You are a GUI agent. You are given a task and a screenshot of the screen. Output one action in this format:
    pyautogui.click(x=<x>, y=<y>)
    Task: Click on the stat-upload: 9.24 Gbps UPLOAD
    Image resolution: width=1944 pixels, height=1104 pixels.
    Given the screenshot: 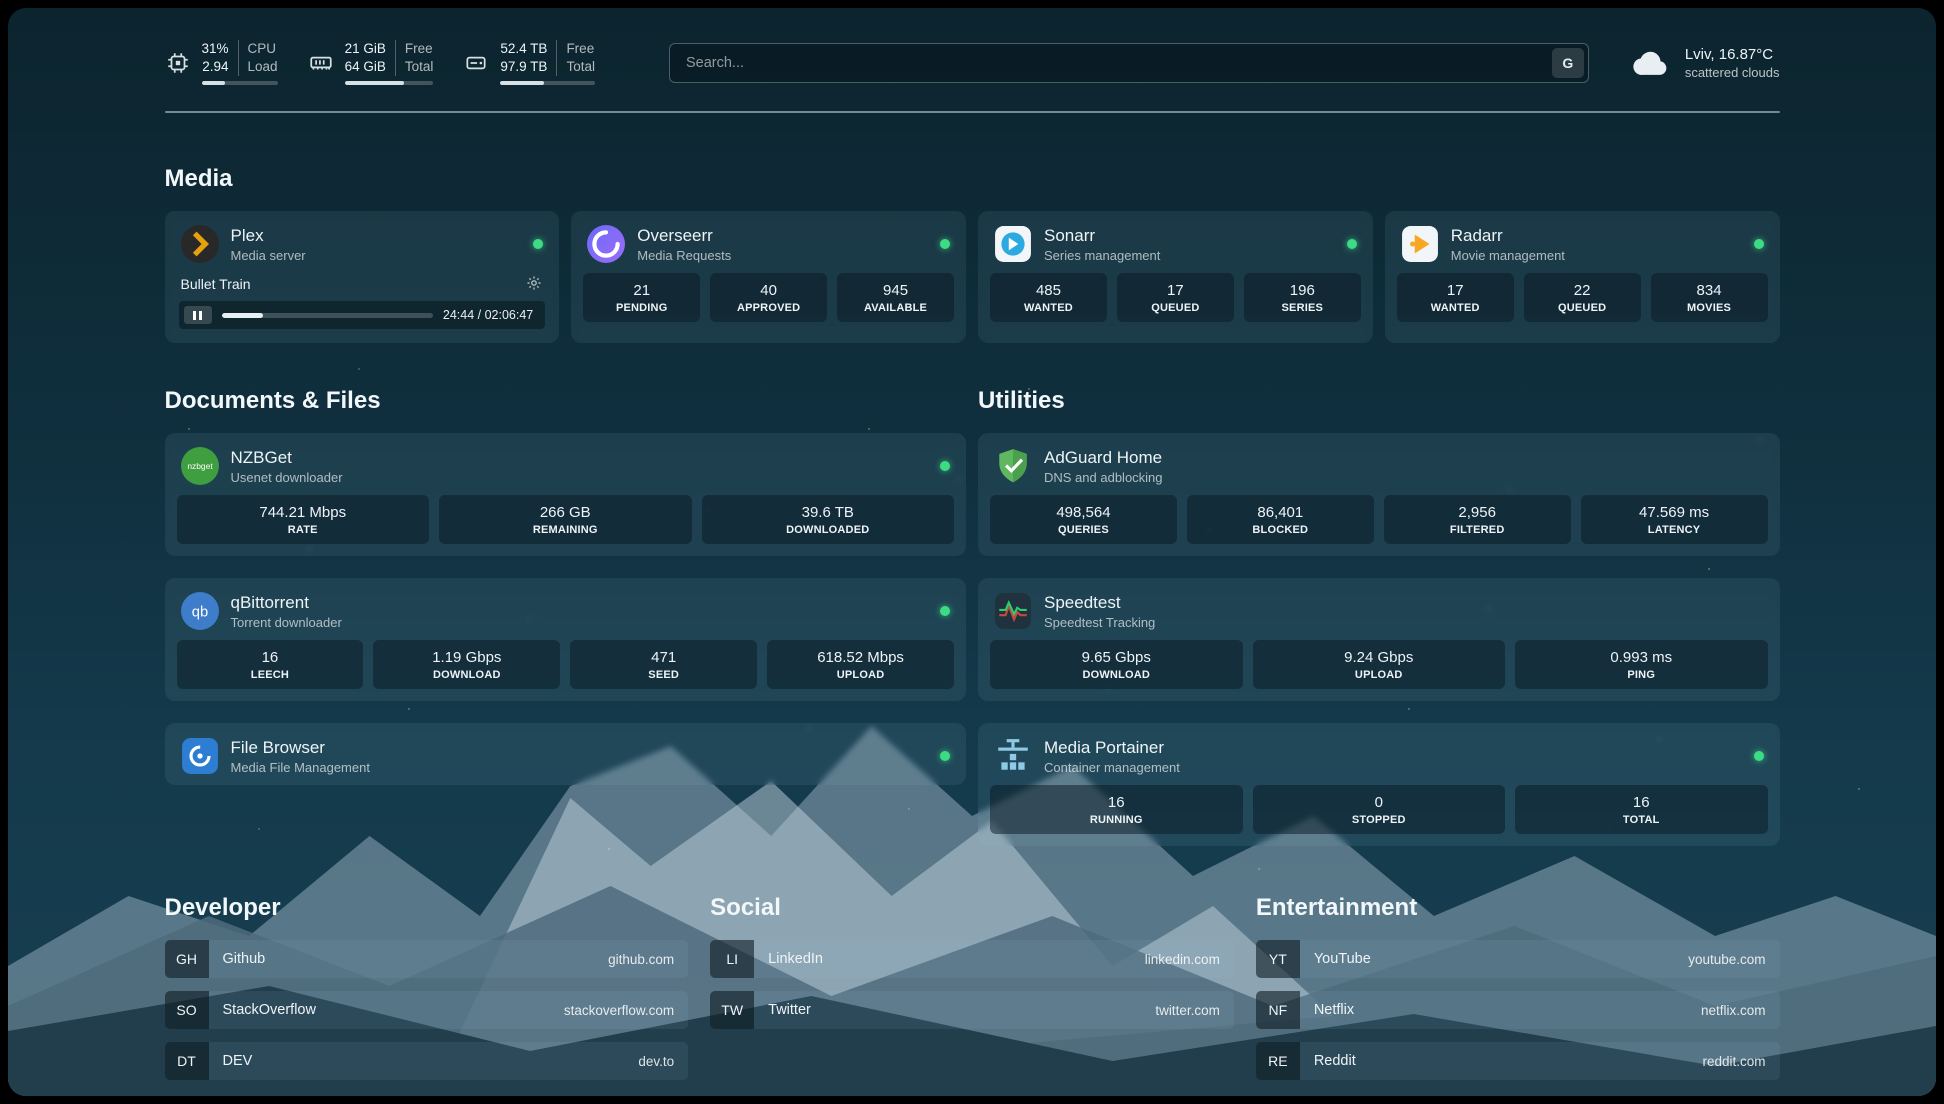 What is the action you would take?
    pyautogui.click(x=1378, y=665)
    